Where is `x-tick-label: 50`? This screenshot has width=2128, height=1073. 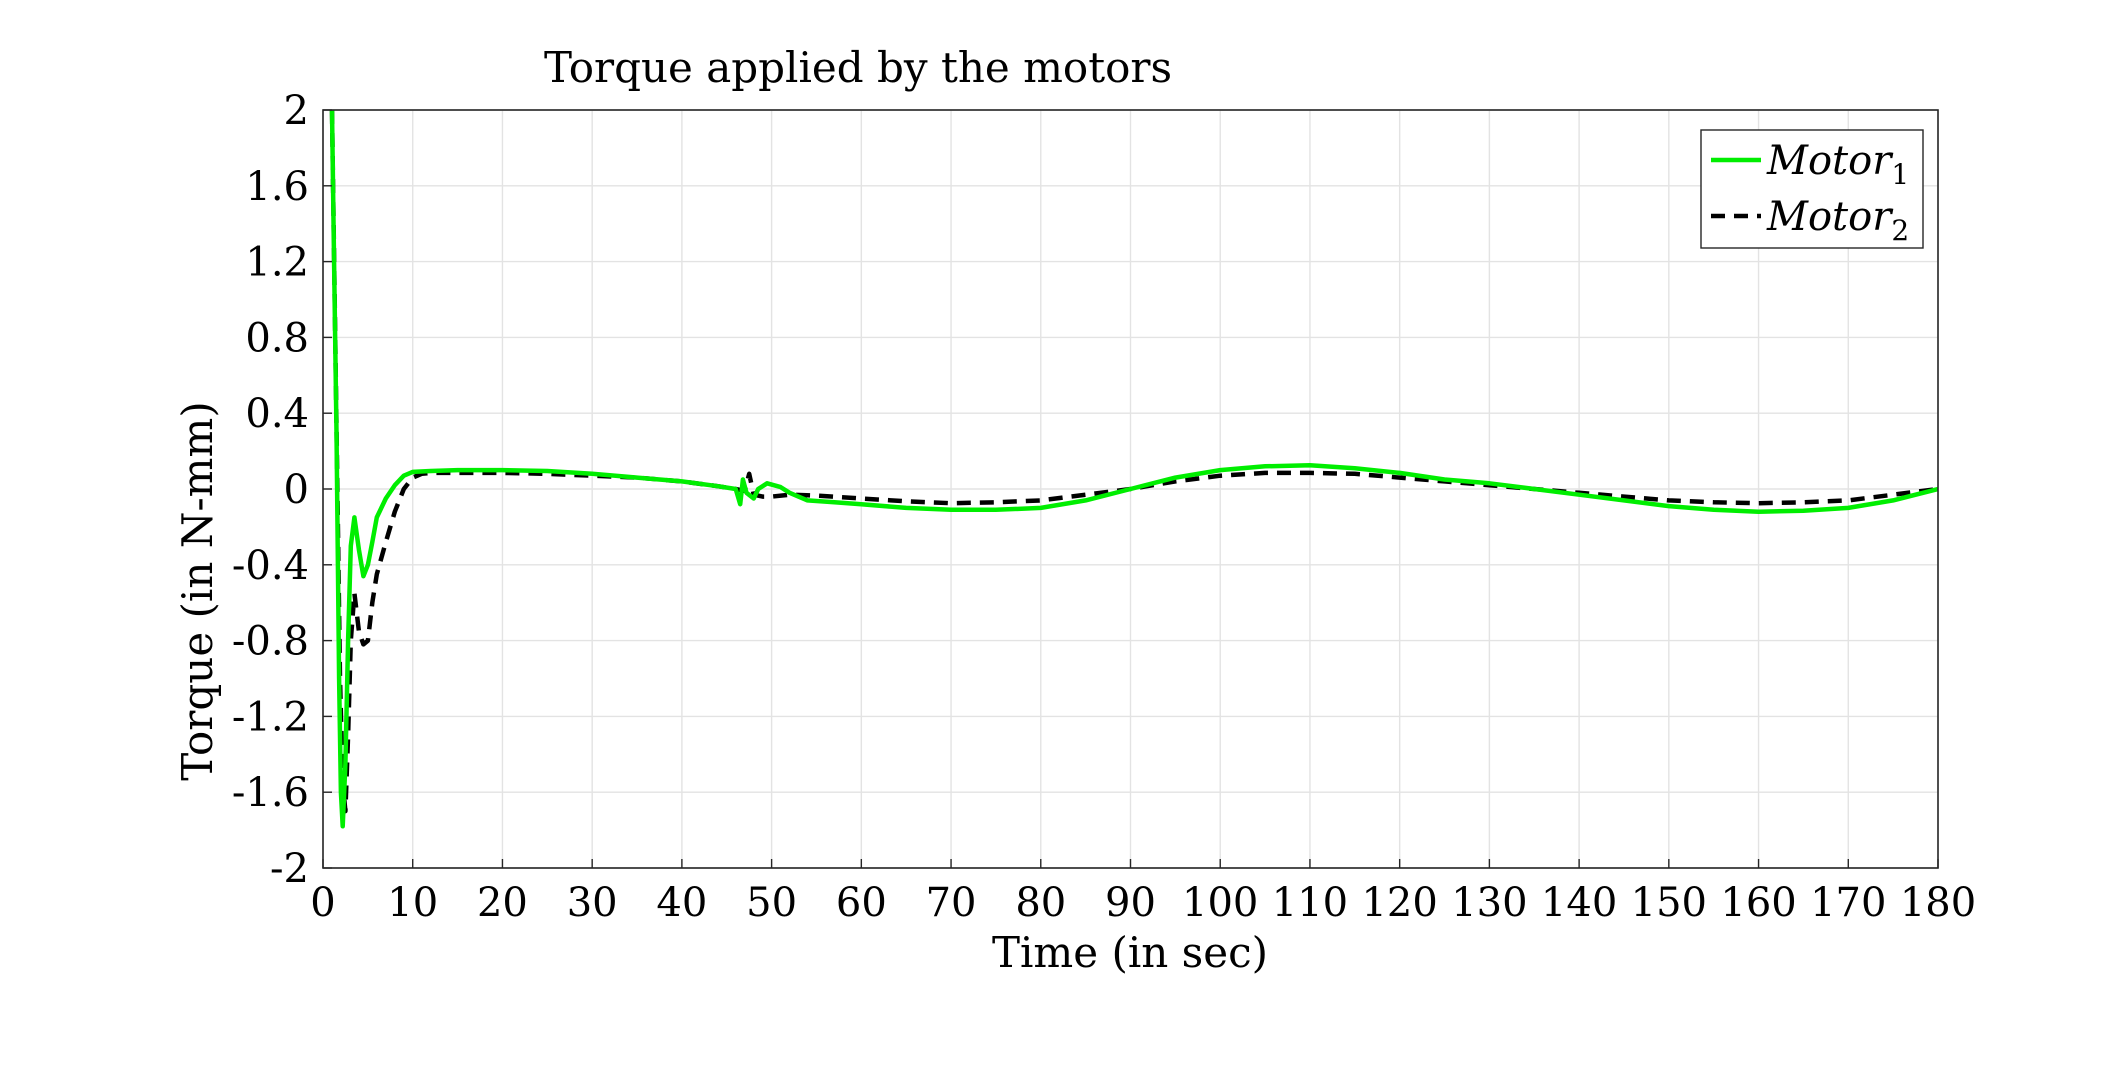 x-tick-label: 50 is located at coordinates (771, 903).